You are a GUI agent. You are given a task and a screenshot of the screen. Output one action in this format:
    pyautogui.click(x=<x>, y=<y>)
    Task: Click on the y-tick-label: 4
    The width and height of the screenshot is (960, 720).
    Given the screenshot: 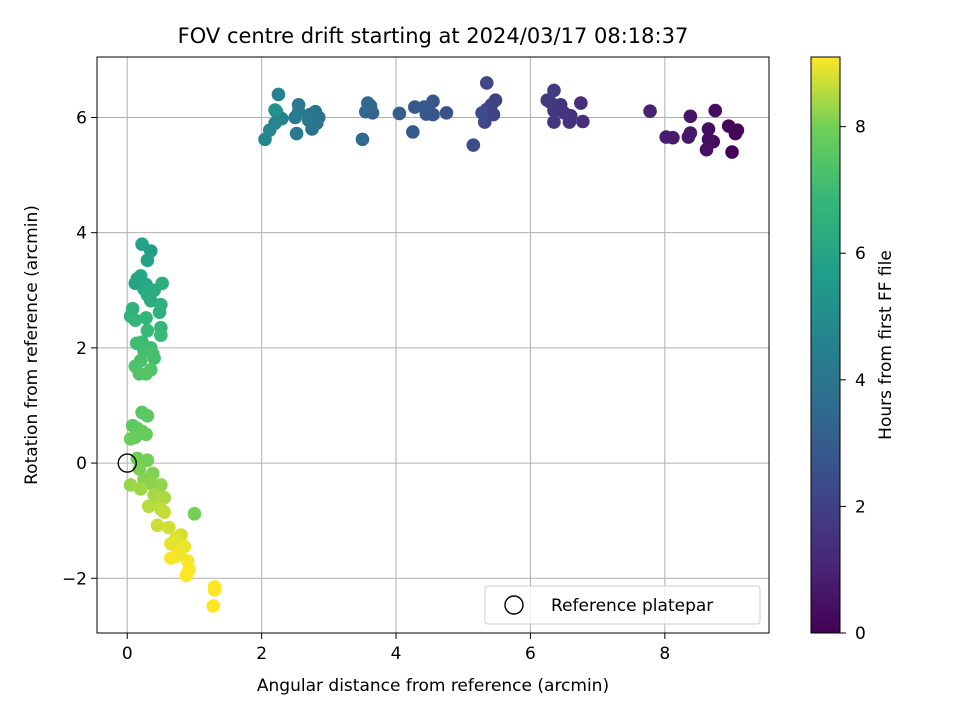 What is the action you would take?
    pyautogui.click(x=81, y=234)
    